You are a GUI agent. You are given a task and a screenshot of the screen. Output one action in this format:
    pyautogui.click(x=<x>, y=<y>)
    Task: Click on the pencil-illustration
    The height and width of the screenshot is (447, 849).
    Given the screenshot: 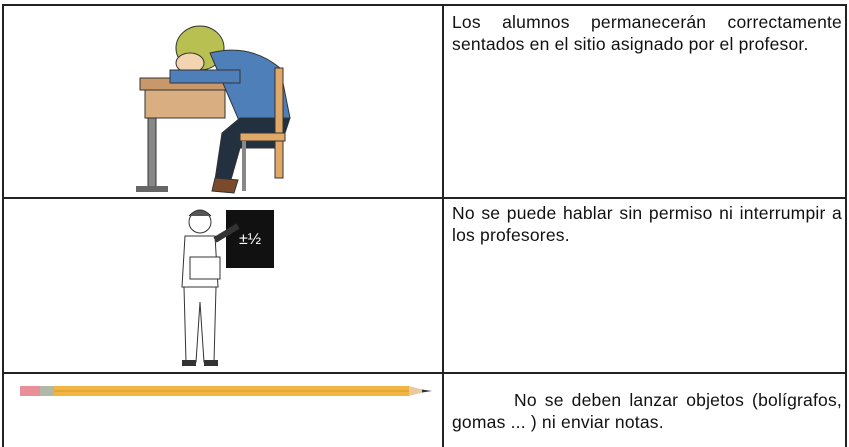 What is the action you would take?
    pyautogui.click(x=226, y=391)
    